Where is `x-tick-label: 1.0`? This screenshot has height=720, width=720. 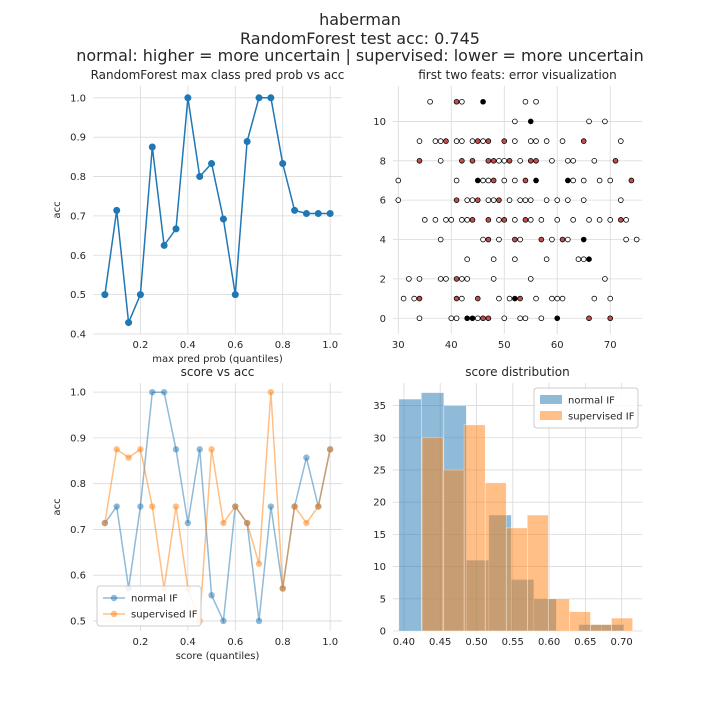
x-tick-label: 1.0 is located at coordinates (330, 642).